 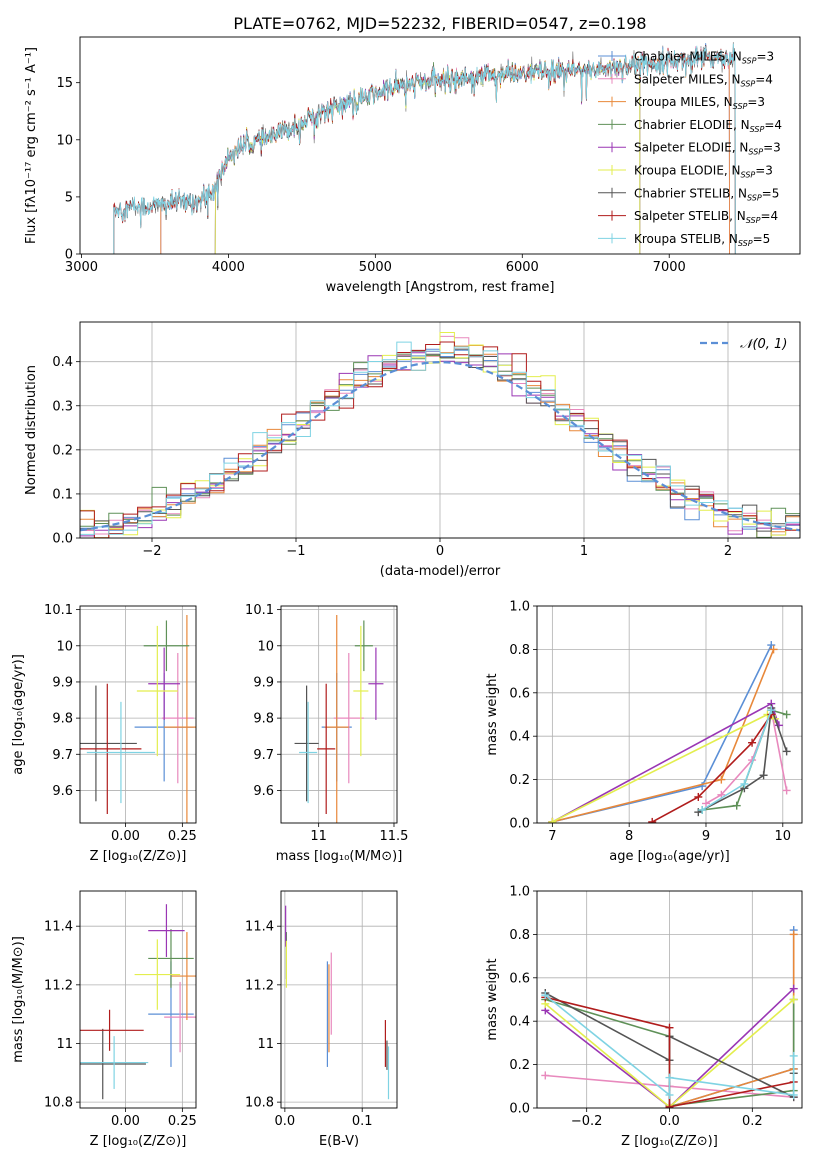 What do you see at coordinates (348, 718) in the screenshot?
I see `point-salpeter-miles` at bounding box center [348, 718].